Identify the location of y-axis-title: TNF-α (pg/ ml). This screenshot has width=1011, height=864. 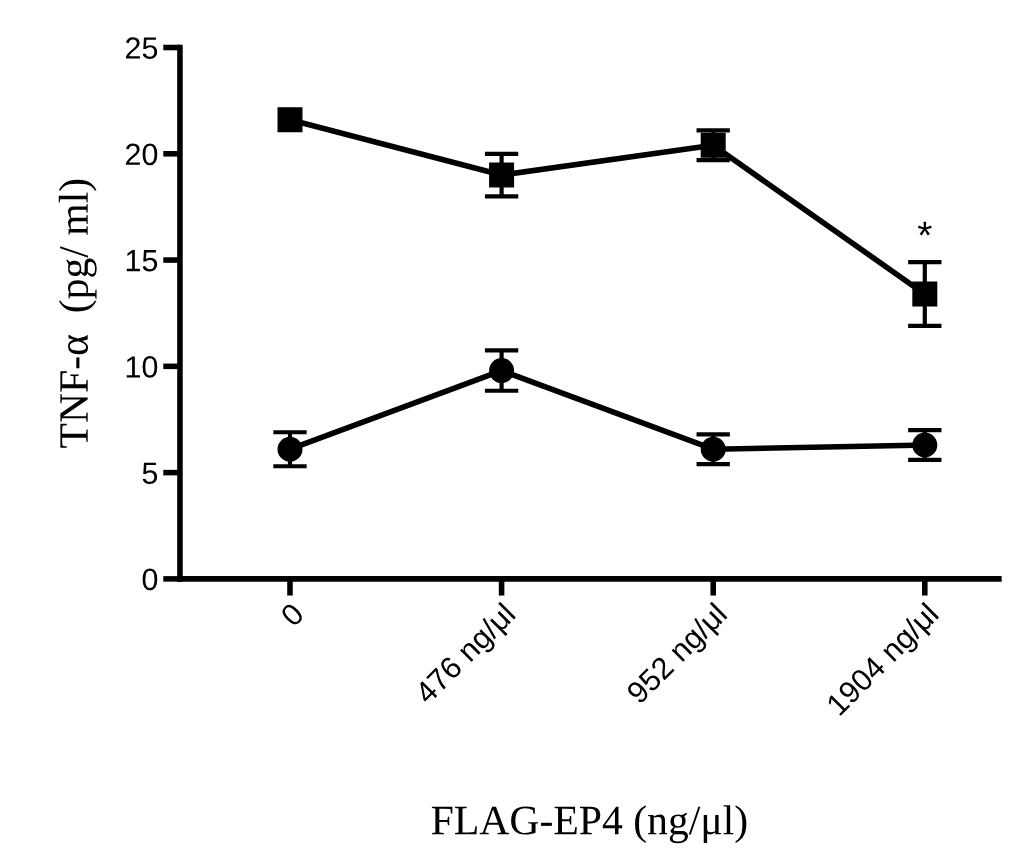
(77, 313).